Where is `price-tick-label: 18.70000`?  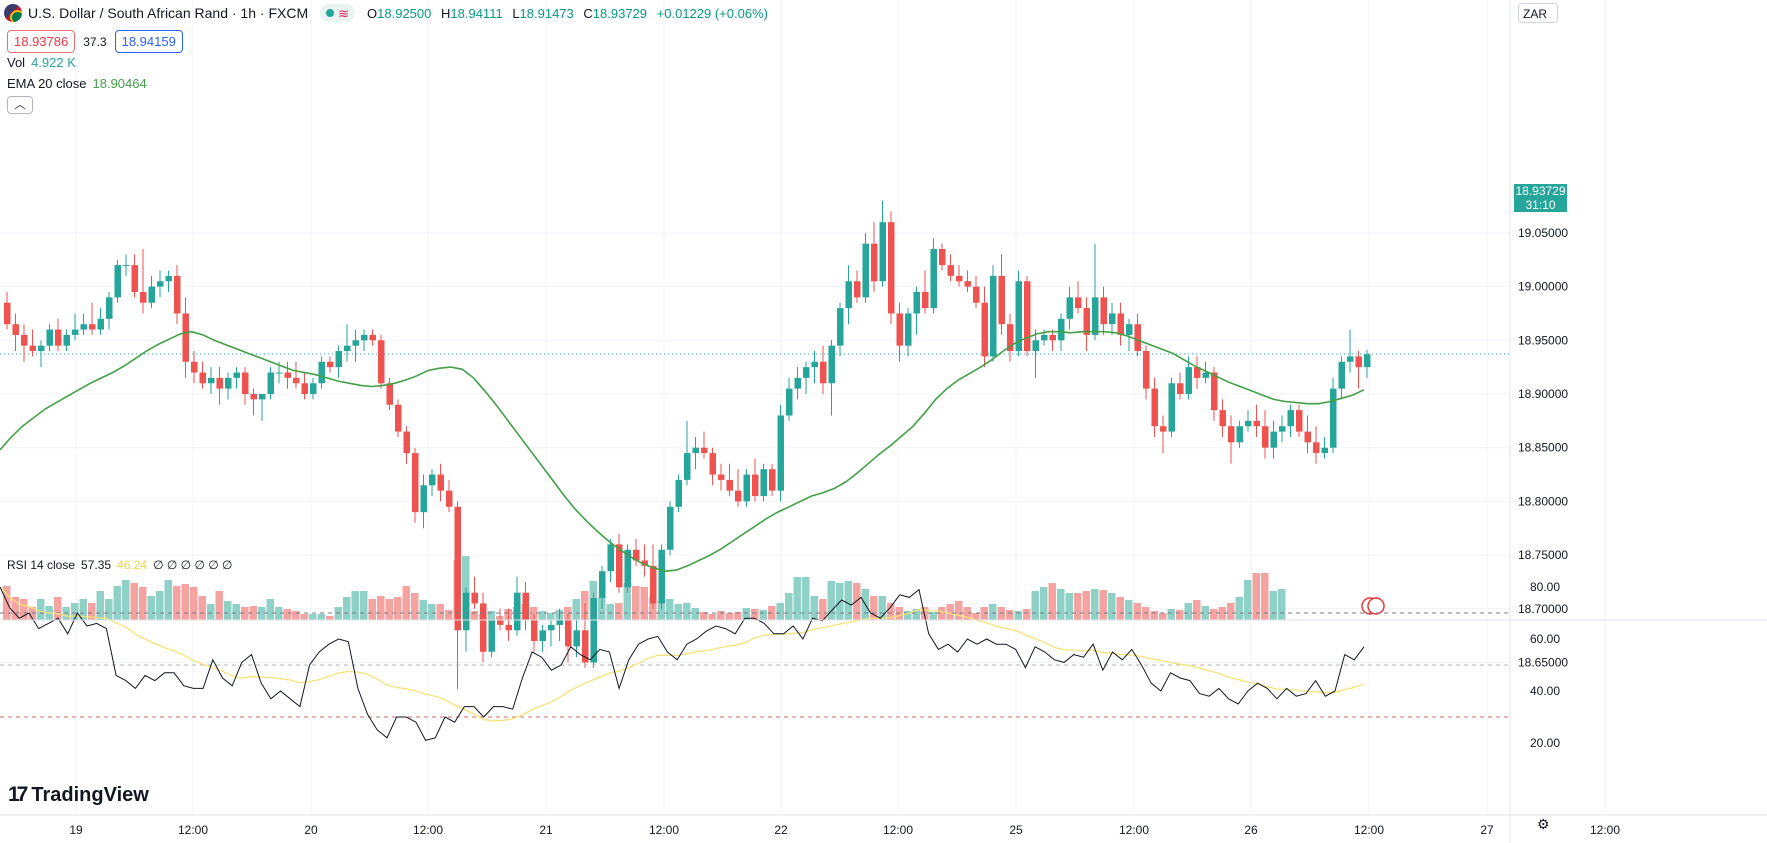
price-tick-label: 18.70000 is located at coordinates (1543, 609).